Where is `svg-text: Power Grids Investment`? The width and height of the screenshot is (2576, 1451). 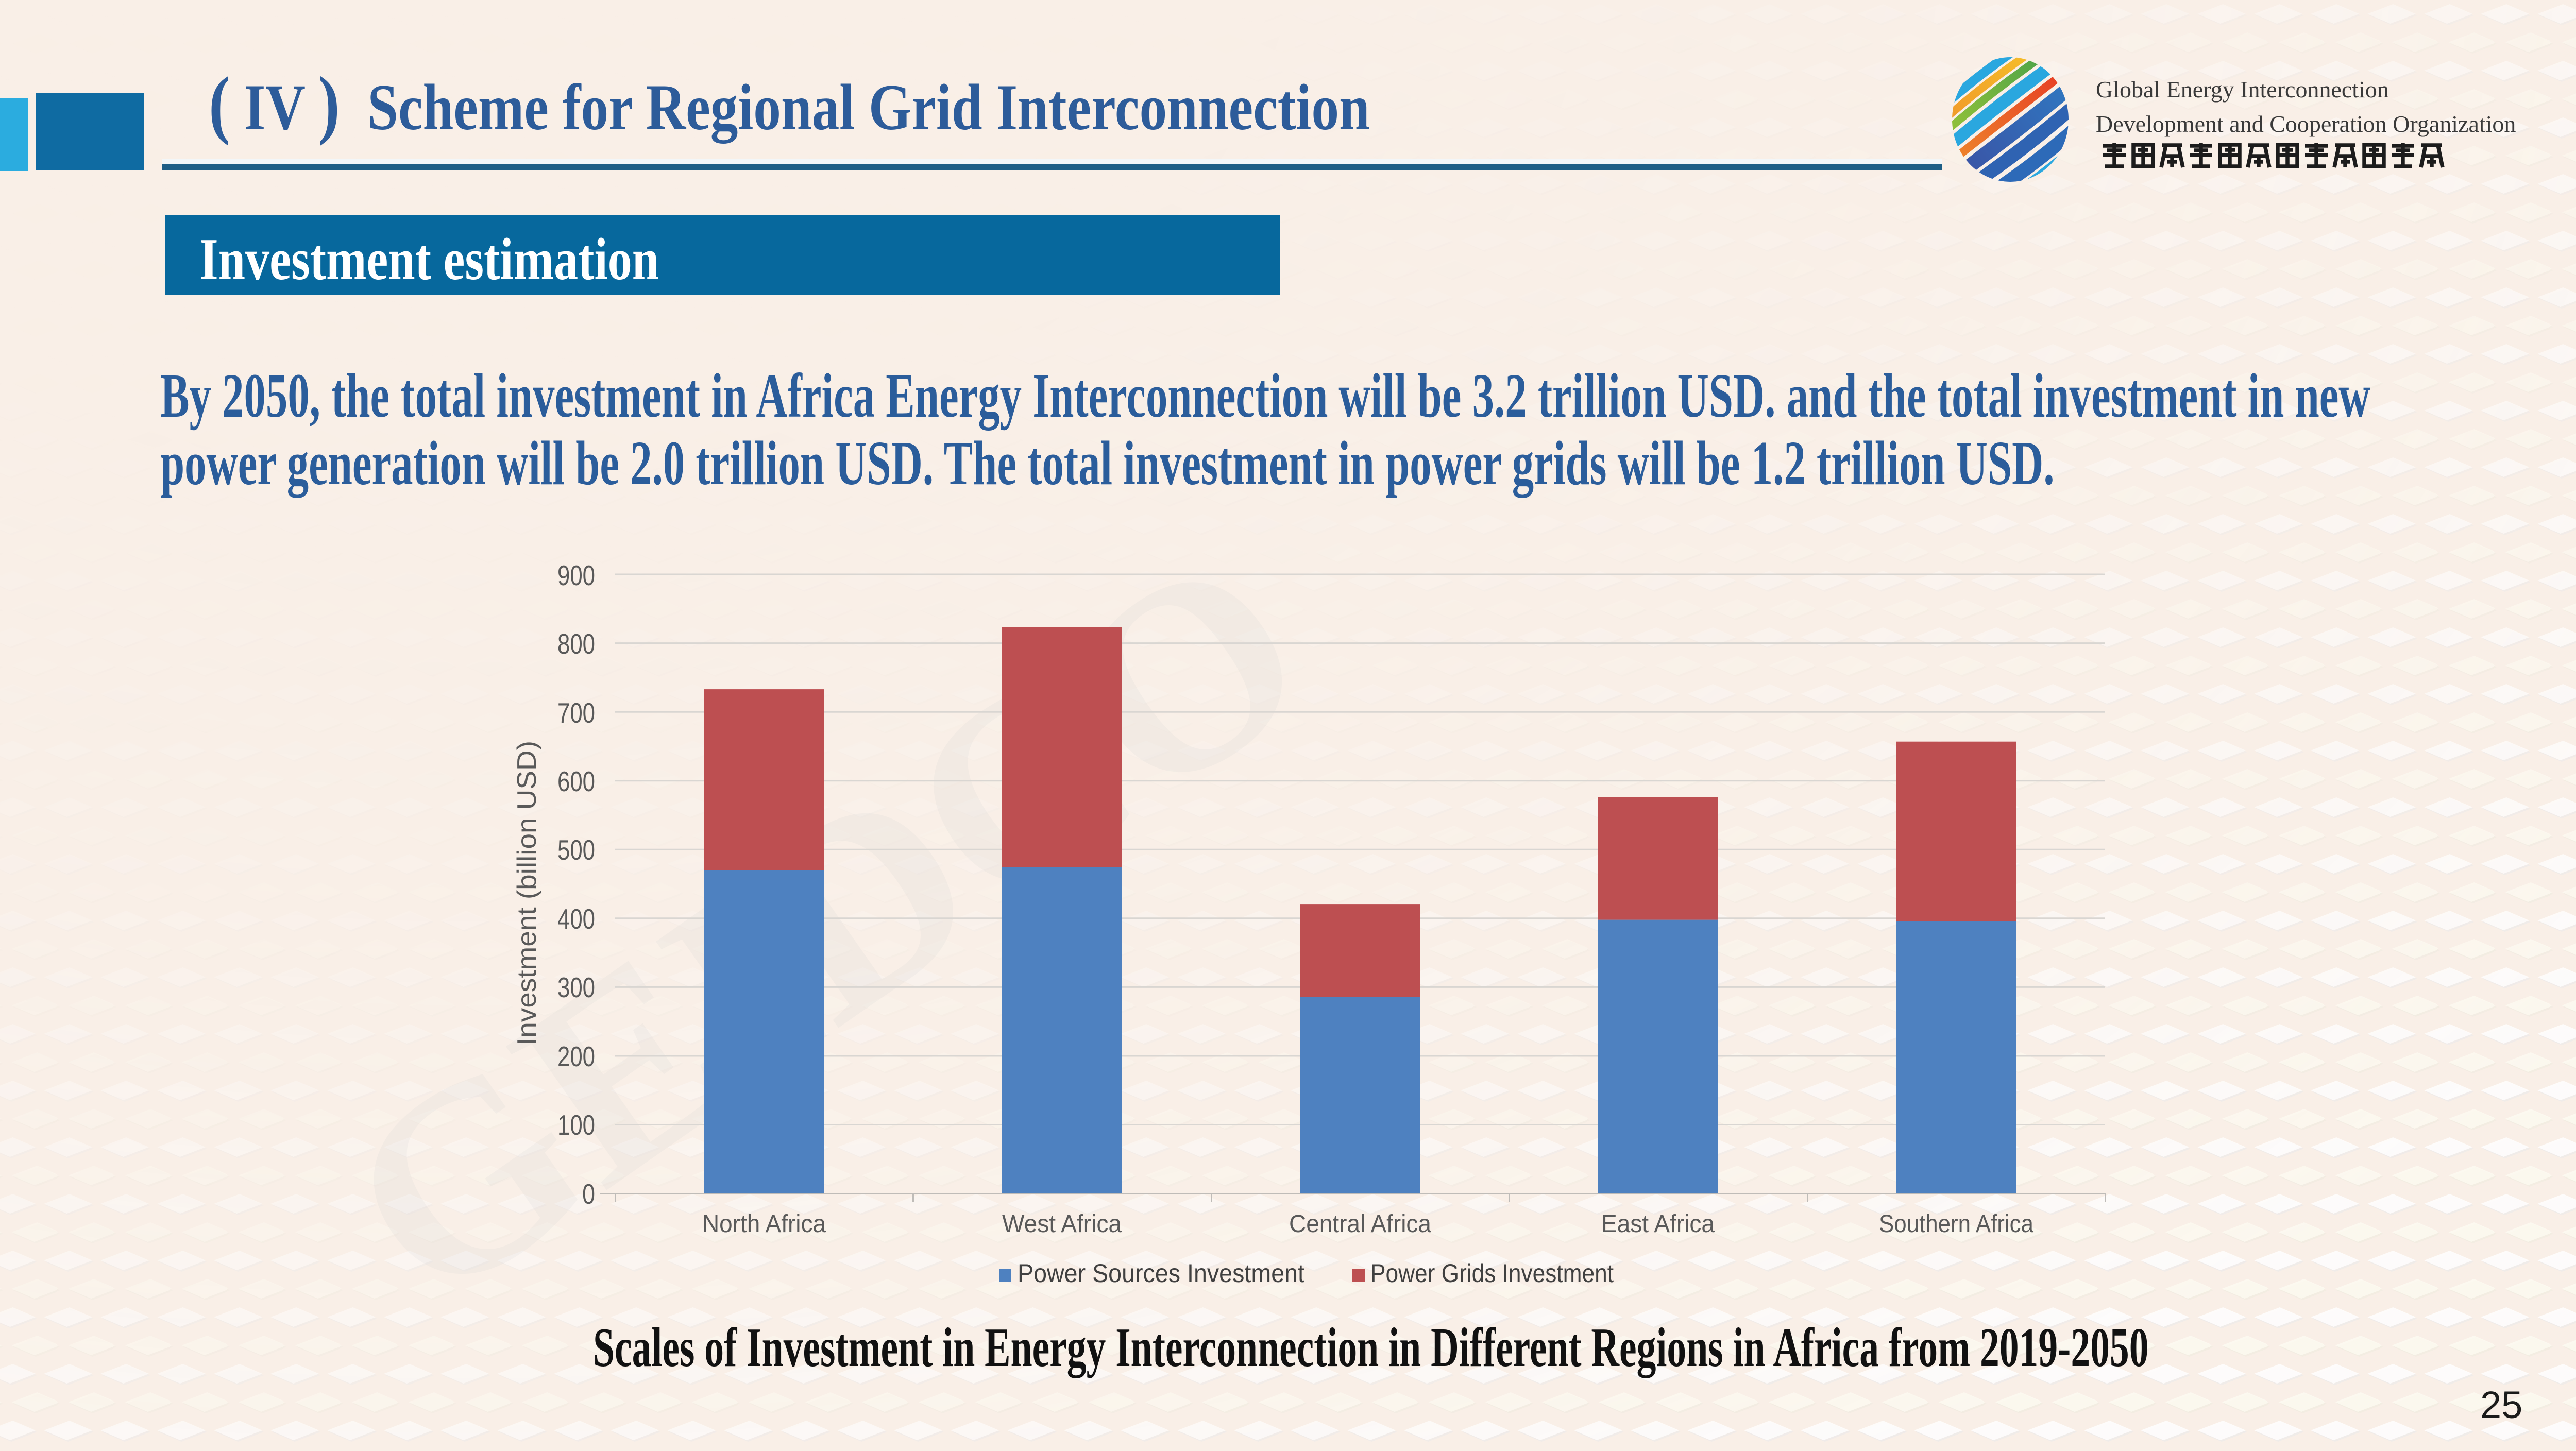 svg-text: Power Grids Investment is located at coordinates (1492, 1273).